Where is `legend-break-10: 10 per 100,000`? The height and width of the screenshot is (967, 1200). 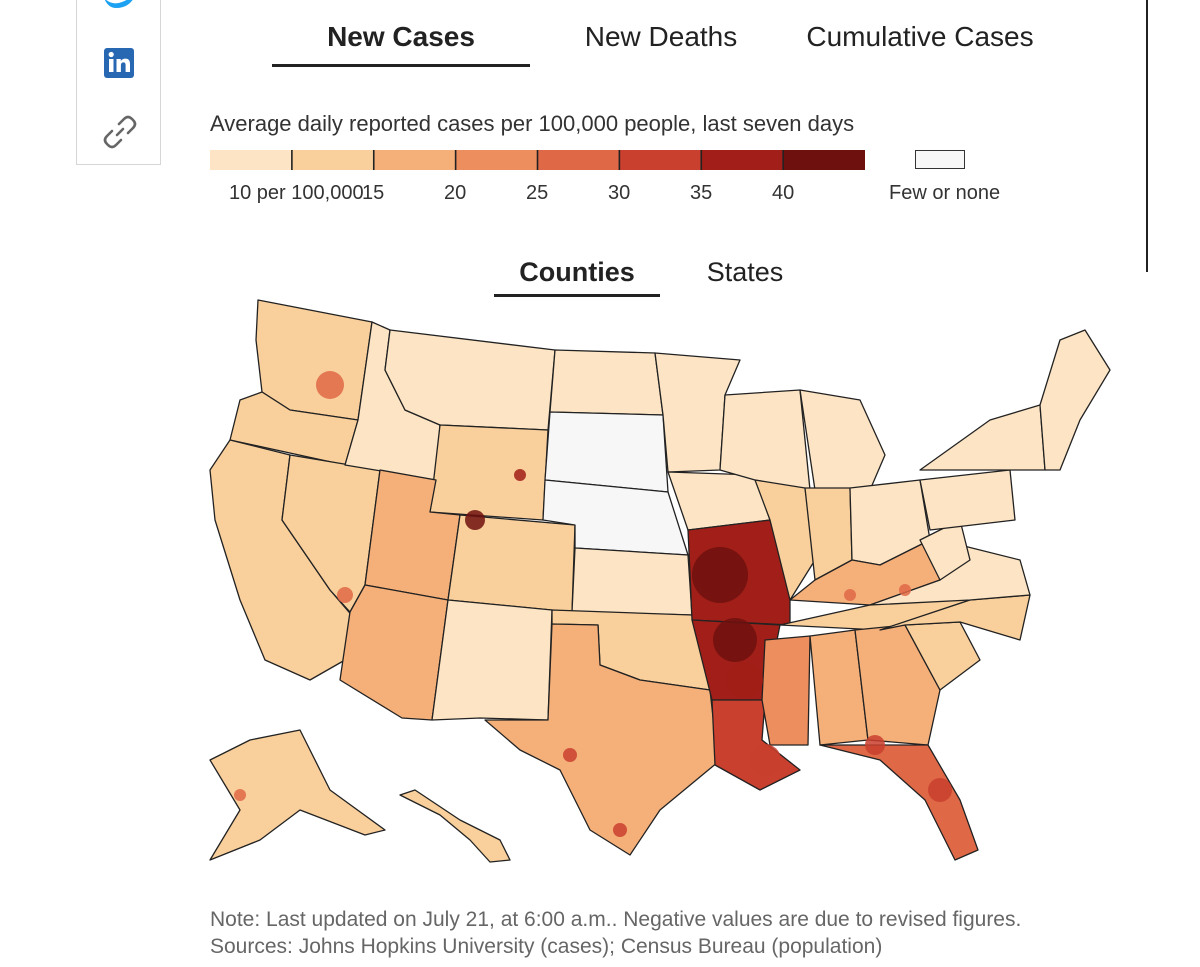 legend-break-10: 10 per 100,000 is located at coordinates (296, 193).